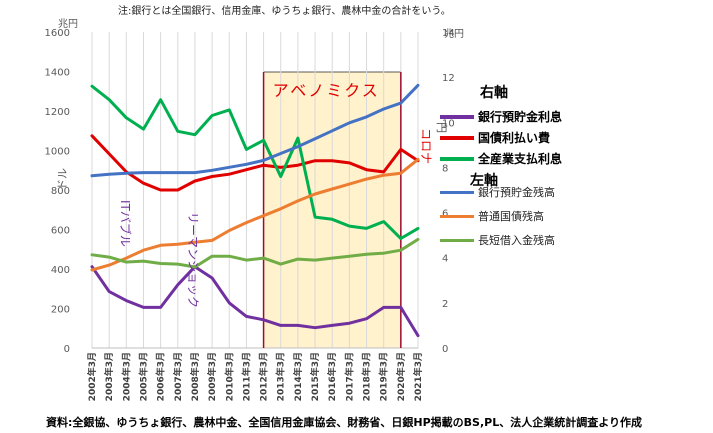 The width and height of the screenshot is (713, 433). What do you see at coordinates (384, 376) in the screenshot?
I see `x-tick-label: 2019年3月` at bounding box center [384, 376].